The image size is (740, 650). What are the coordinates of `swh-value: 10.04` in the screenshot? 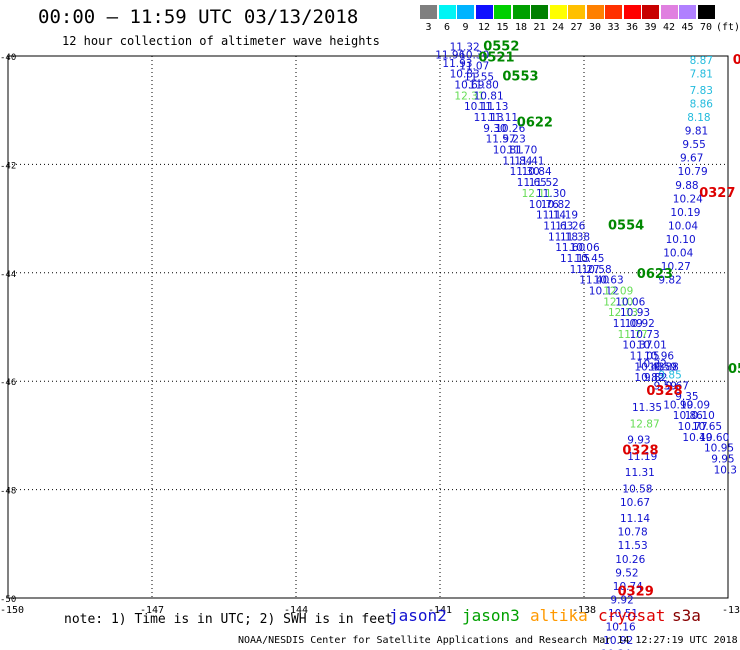 It's located at (678, 254).